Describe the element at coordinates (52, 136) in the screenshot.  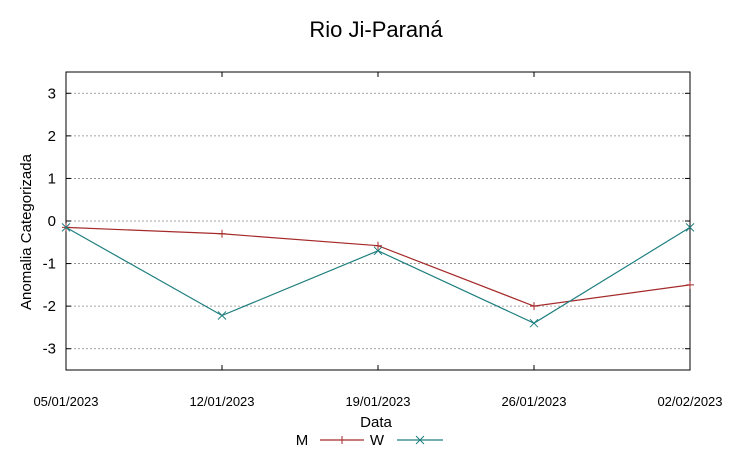
I see `y-tick-label: 2` at that location.